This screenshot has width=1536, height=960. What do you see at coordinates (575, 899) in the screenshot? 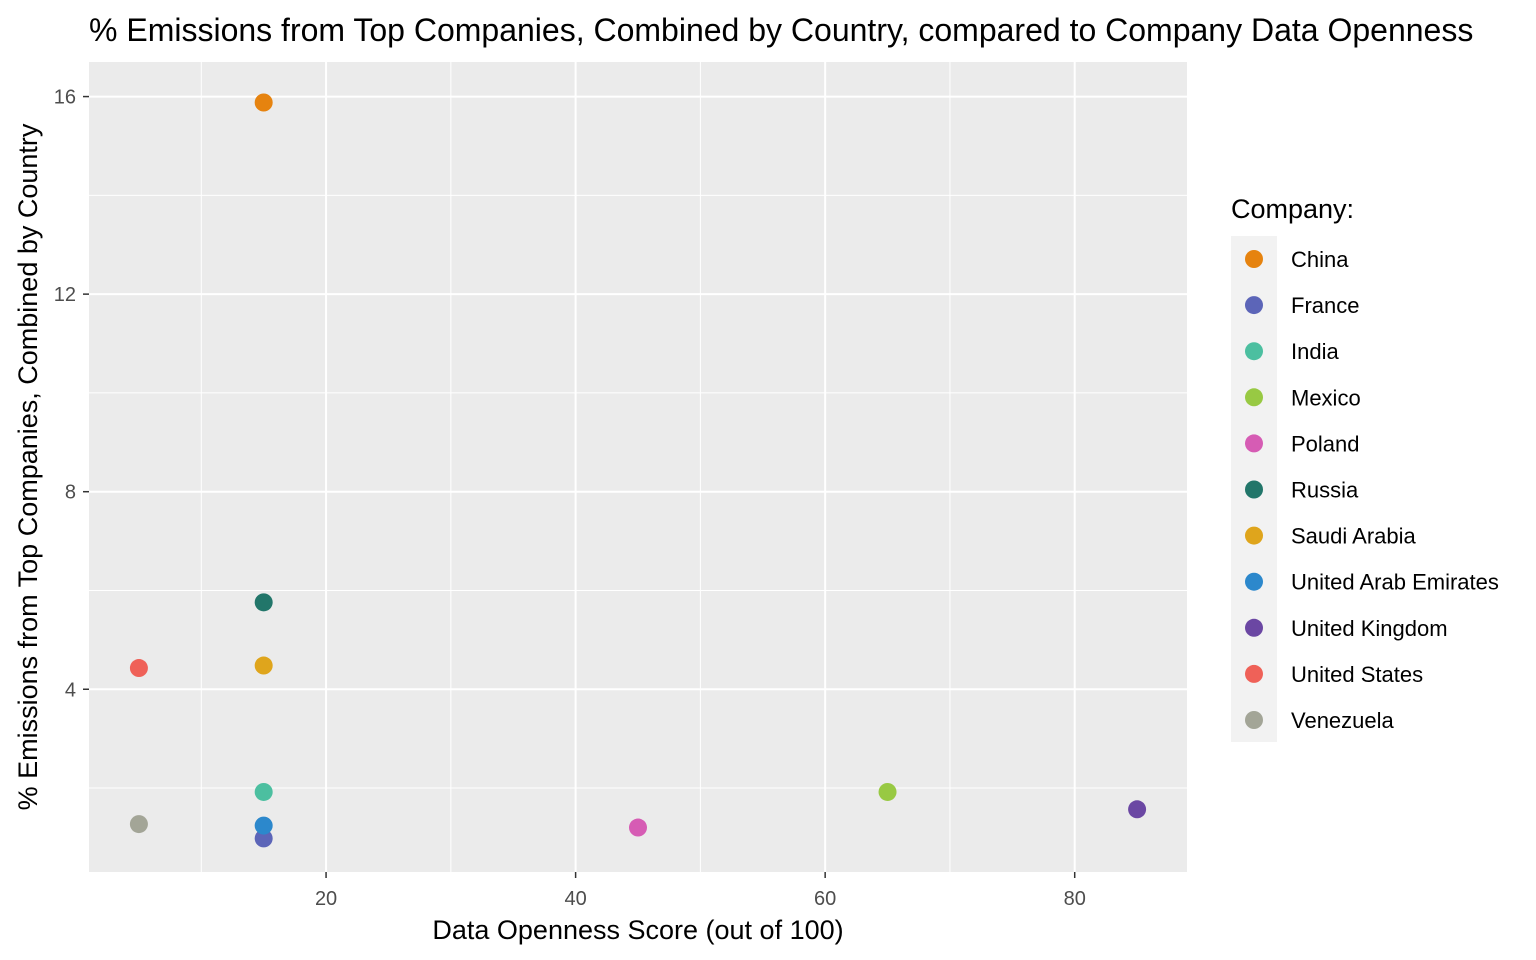
I see `x-tick-label: 40` at bounding box center [575, 899].